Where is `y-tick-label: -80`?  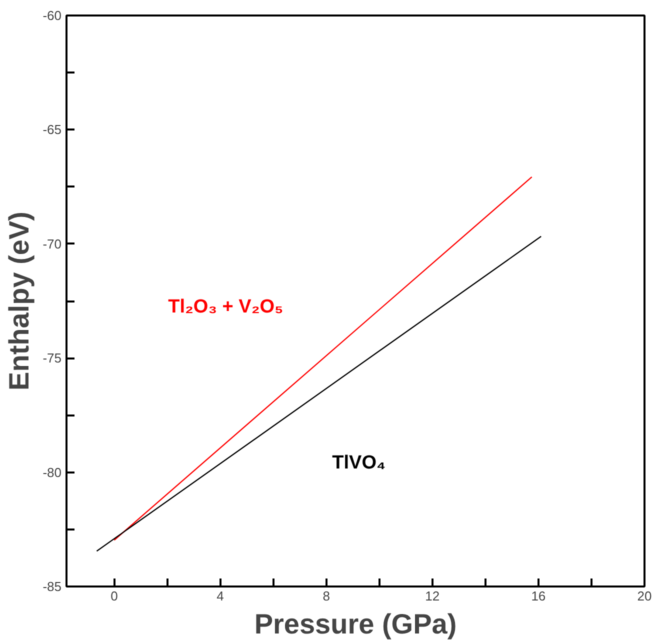
y-tick-label: -80 is located at coordinates (52, 472).